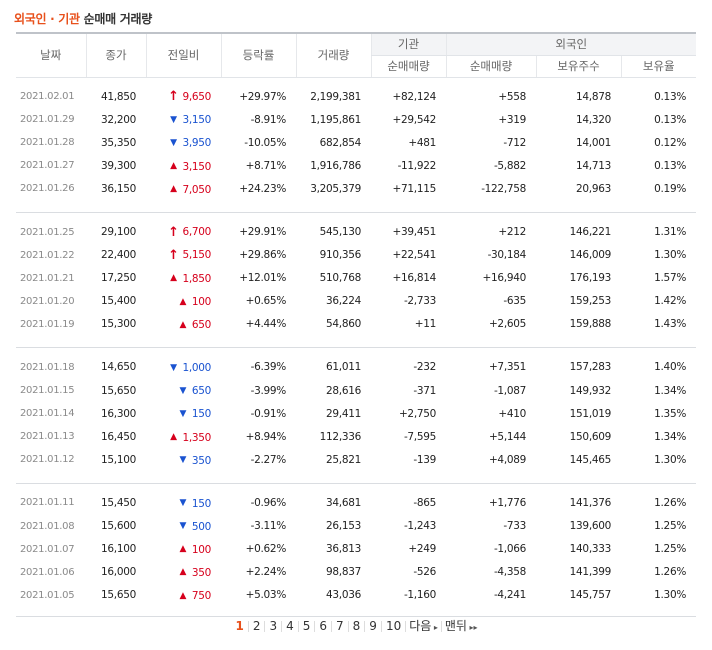  Describe the element at coordinates (343, 301) in the screenshot. I see `volume-cell: 36,224` at that location.